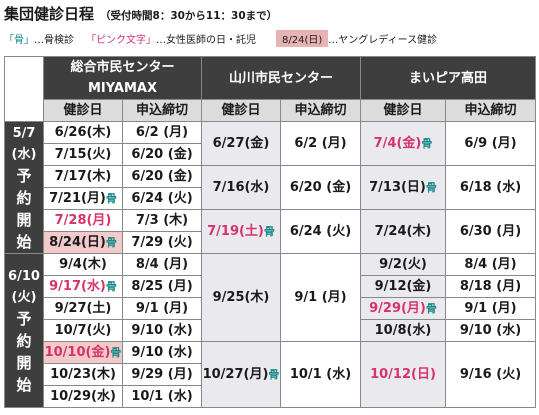  I want to click on legend-pink-desc: …女性医師の日・託児, so click(206, 40).